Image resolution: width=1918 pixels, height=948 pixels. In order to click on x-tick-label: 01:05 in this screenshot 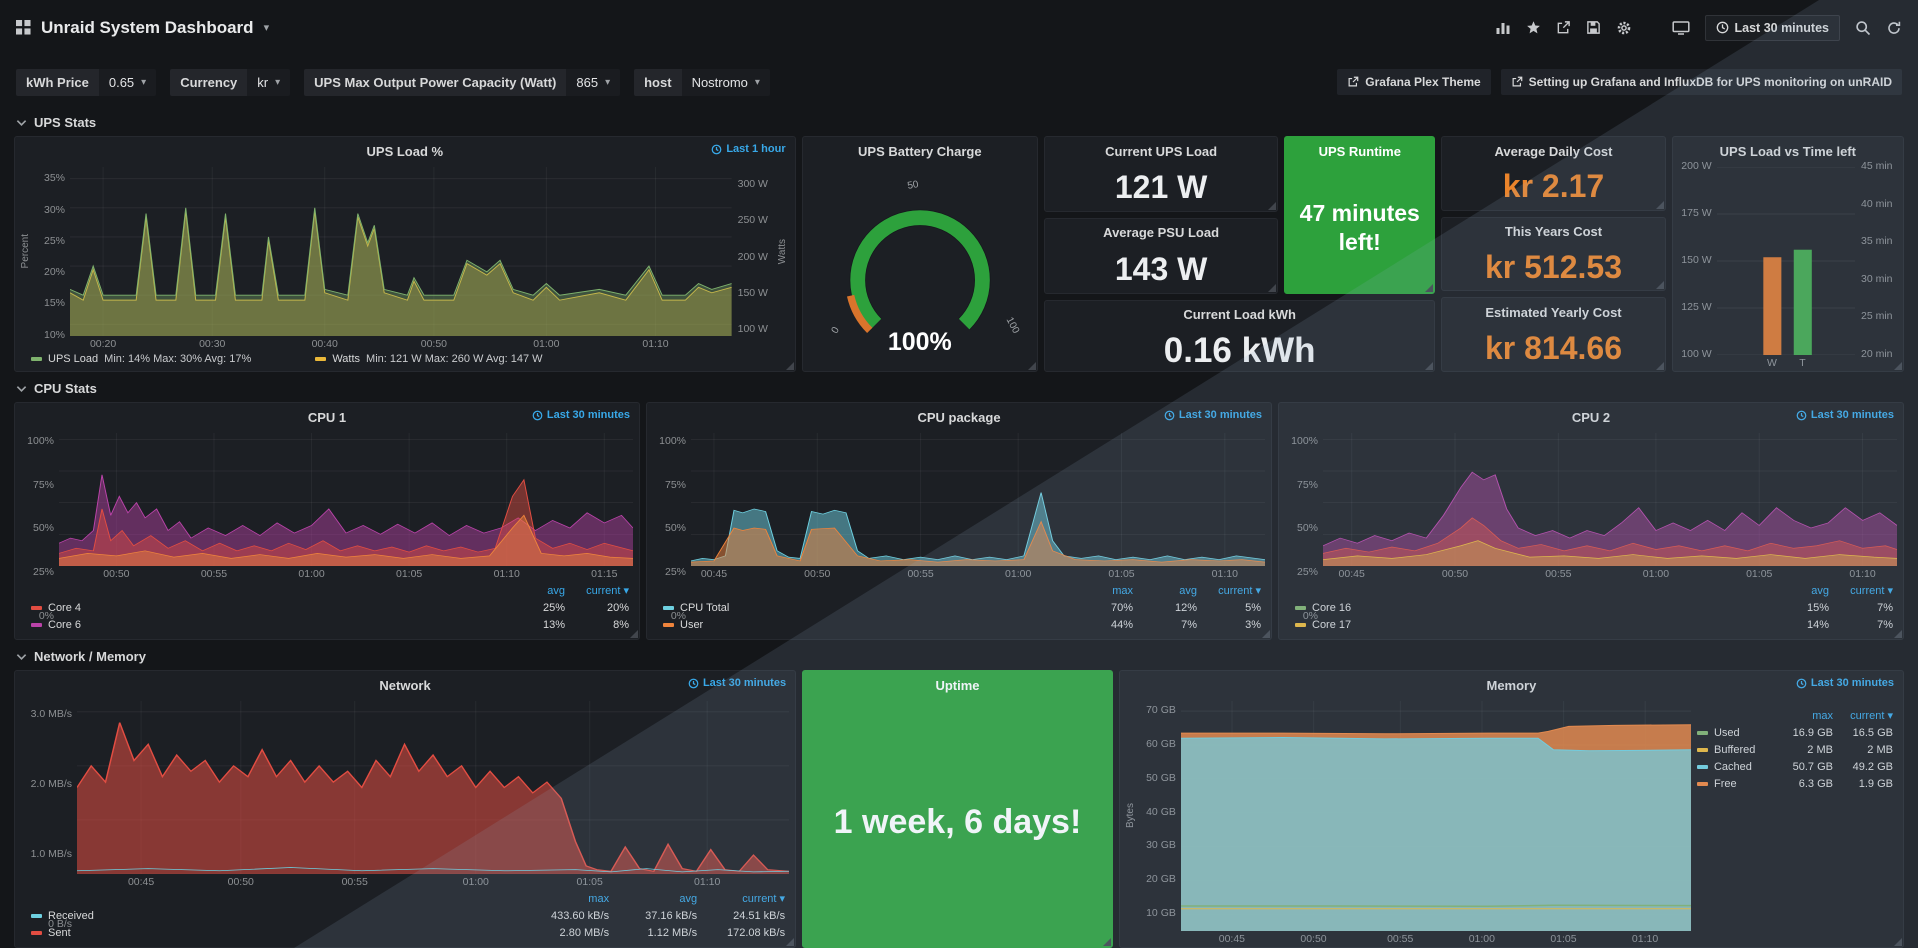, I will do `click(1563, 939)`.